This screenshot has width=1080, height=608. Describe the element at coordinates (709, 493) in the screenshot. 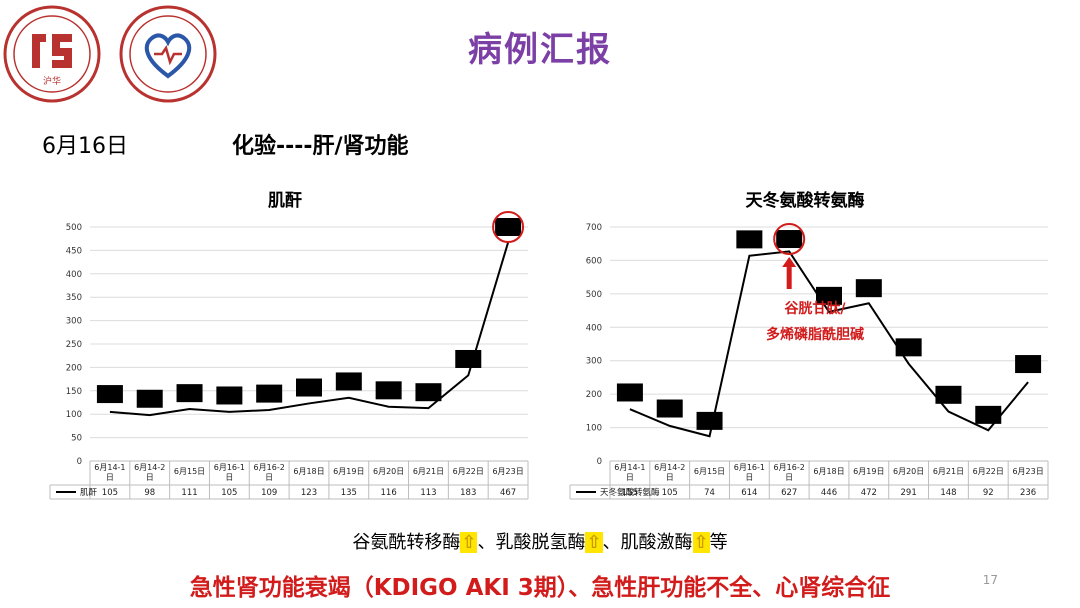

I see `table-value: 74` at that location.